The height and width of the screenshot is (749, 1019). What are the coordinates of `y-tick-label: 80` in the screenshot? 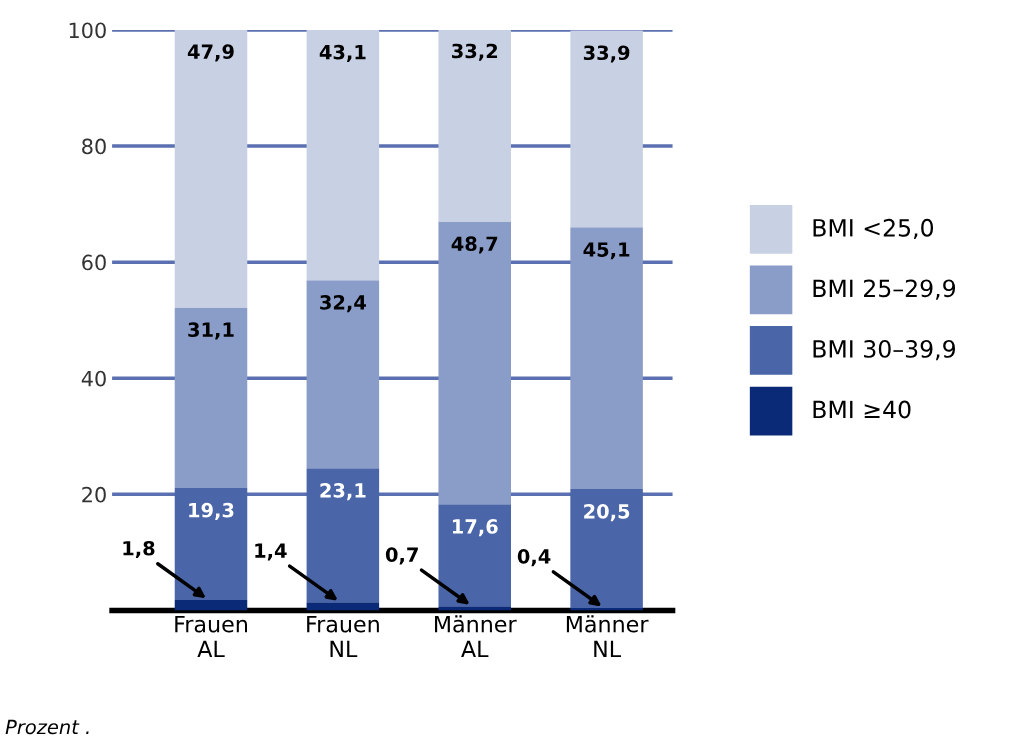 It's located at (94, 146).